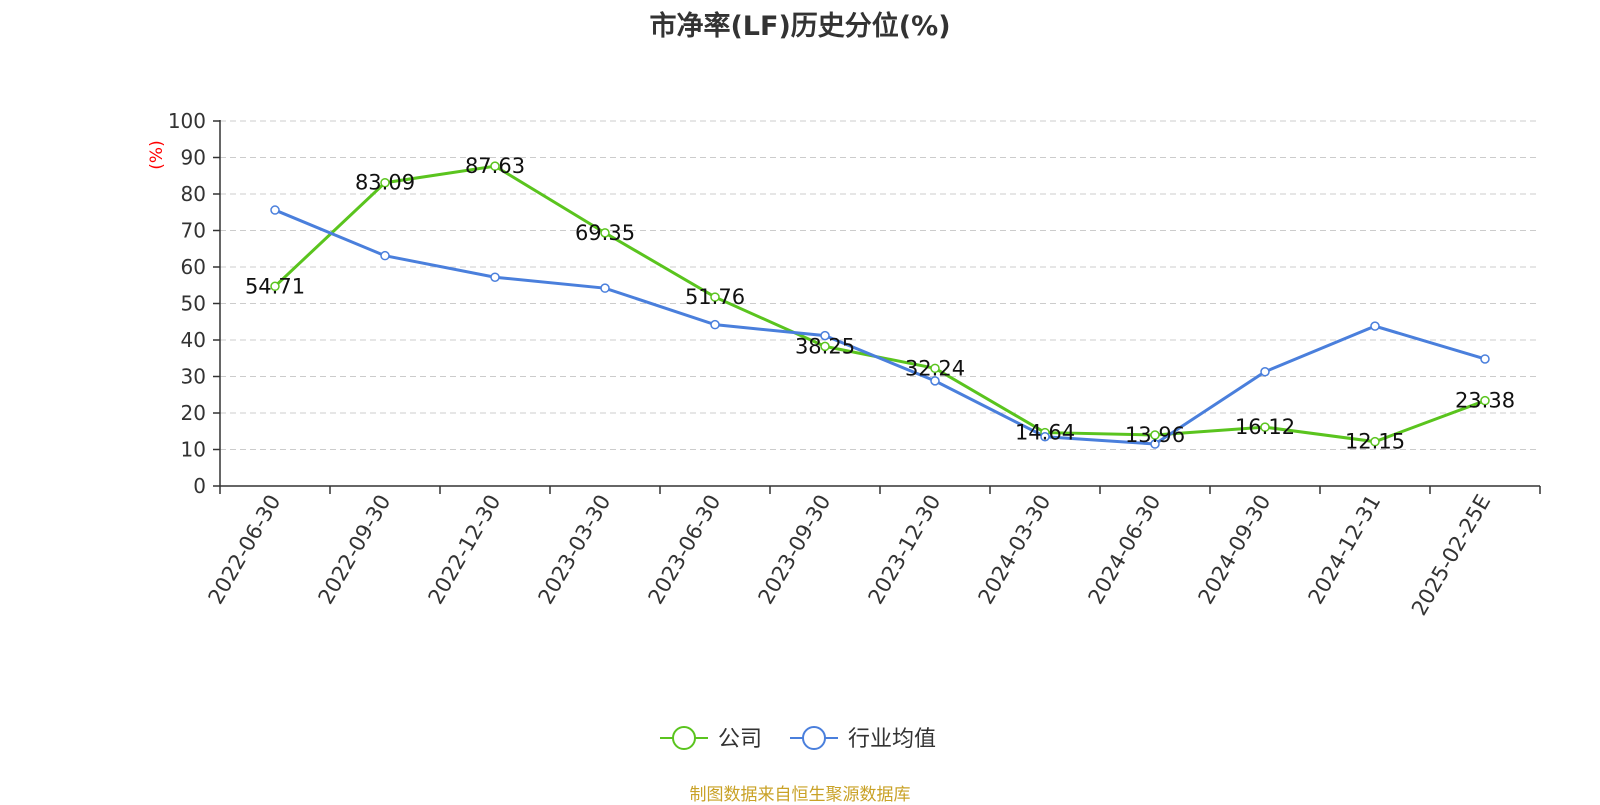  I want to click on x-tick-label: 2023-12-30, so click(905, 550).